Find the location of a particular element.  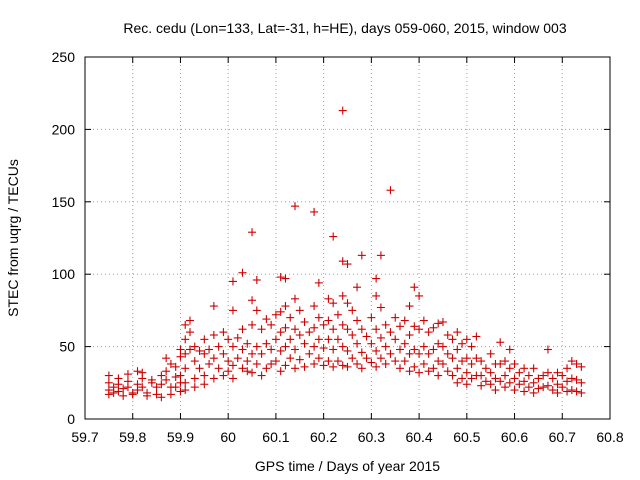

x-tick-label: 59.9 is located at coordinates (180, 437).